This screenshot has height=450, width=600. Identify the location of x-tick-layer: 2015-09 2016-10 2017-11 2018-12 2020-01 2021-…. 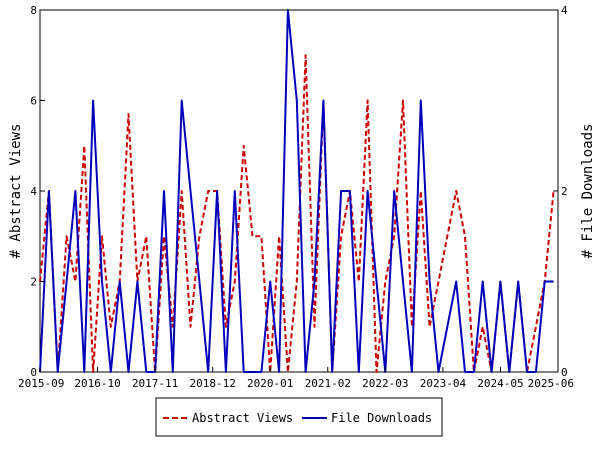
(296, 378).